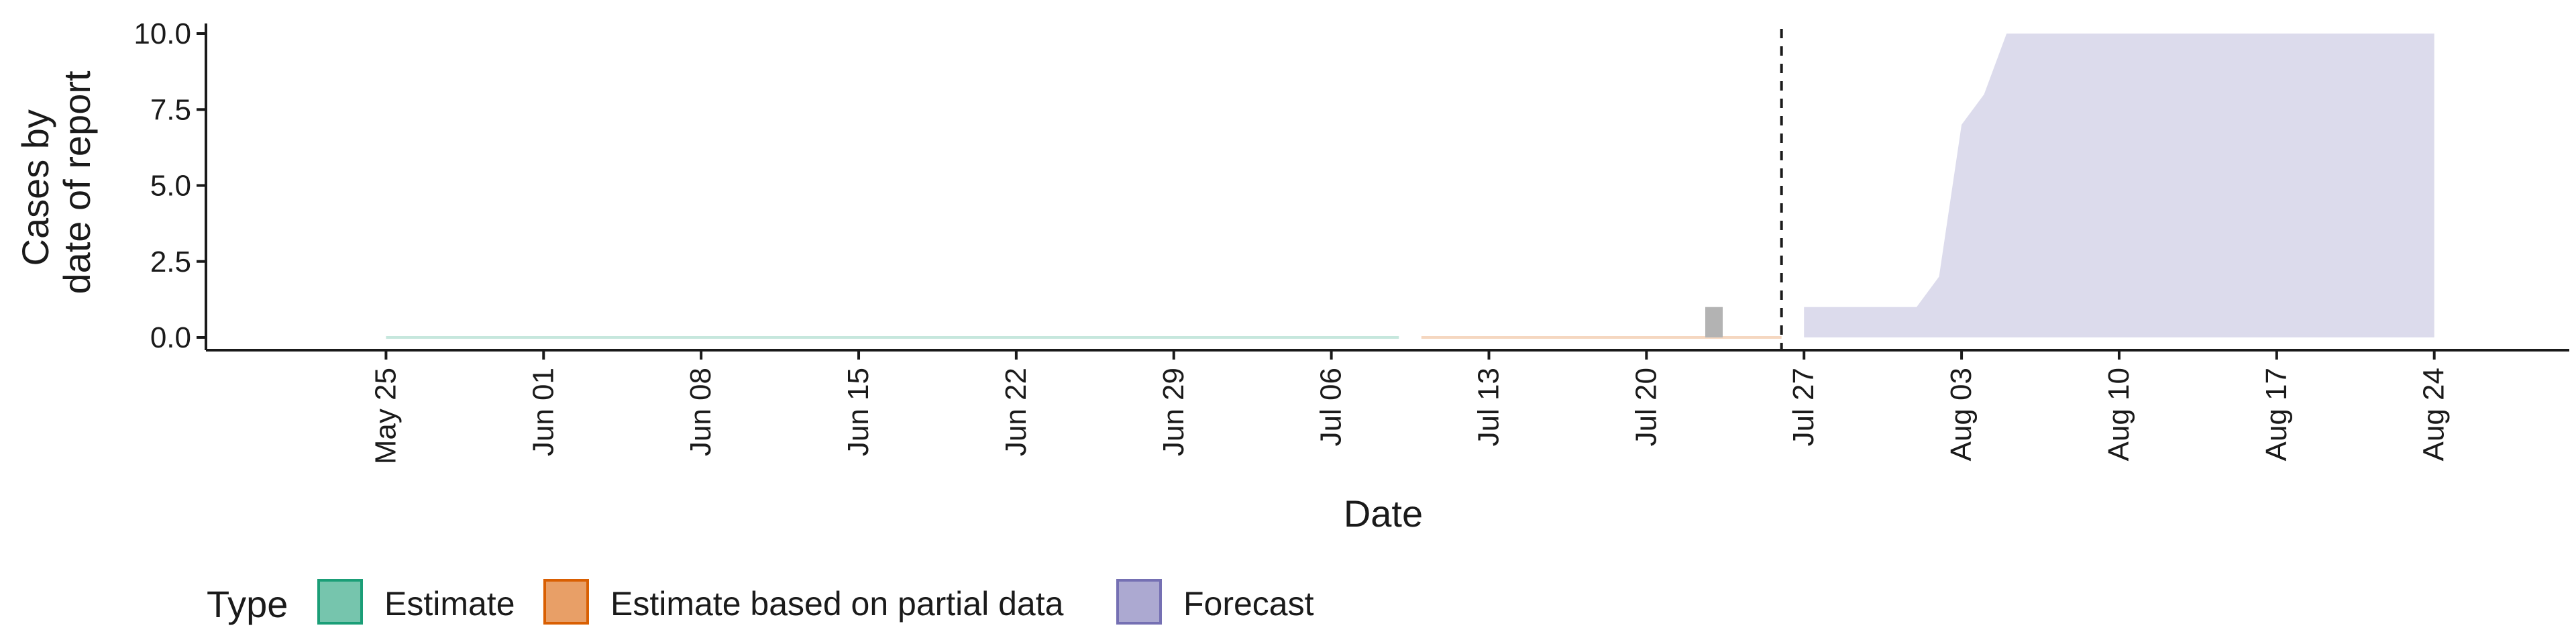 Image resolution: width=2576 pixels, height=644 pixels. I want to click on legend-title: Type, so click(247, 604).